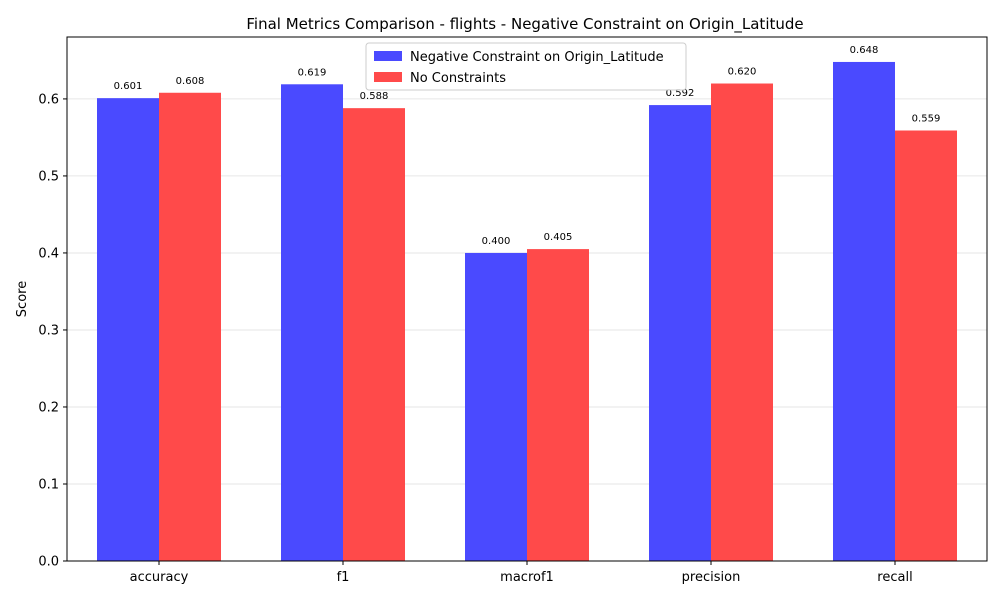 The width and height of the screenshot is (1000, 604). What do you see at coordinates (458, 78) in the screenshot?
I see `legend-label: No Constraints` at bounding box center [458, 78].